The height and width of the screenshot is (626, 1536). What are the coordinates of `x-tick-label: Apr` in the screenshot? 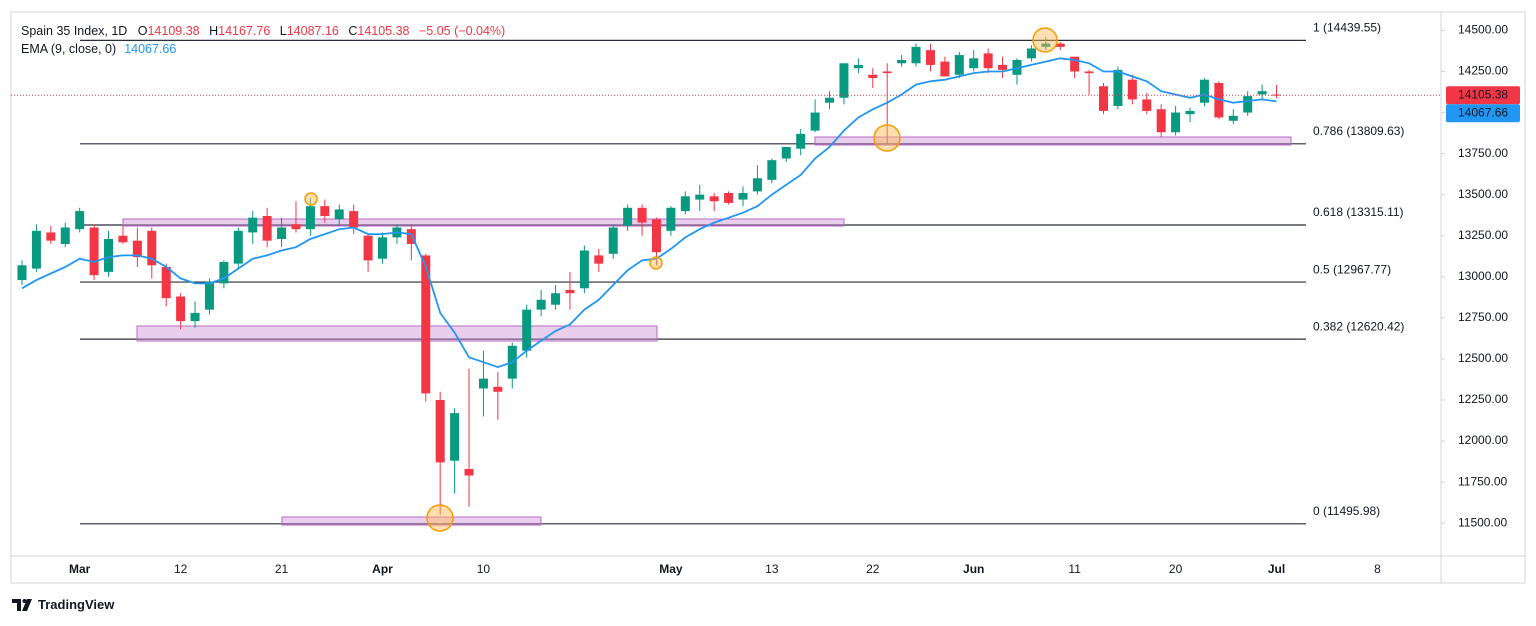 It's located at (382, 569).